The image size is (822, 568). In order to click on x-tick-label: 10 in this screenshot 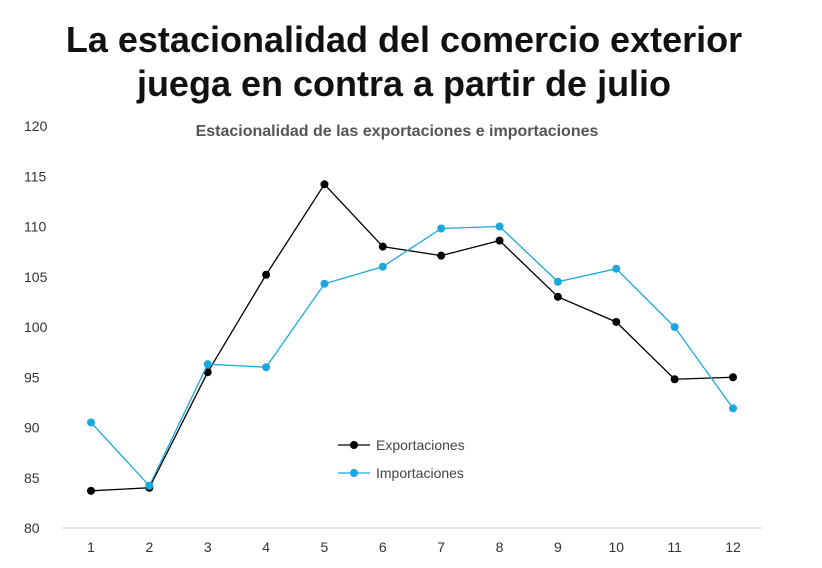, I will do `click(616, 547)`.